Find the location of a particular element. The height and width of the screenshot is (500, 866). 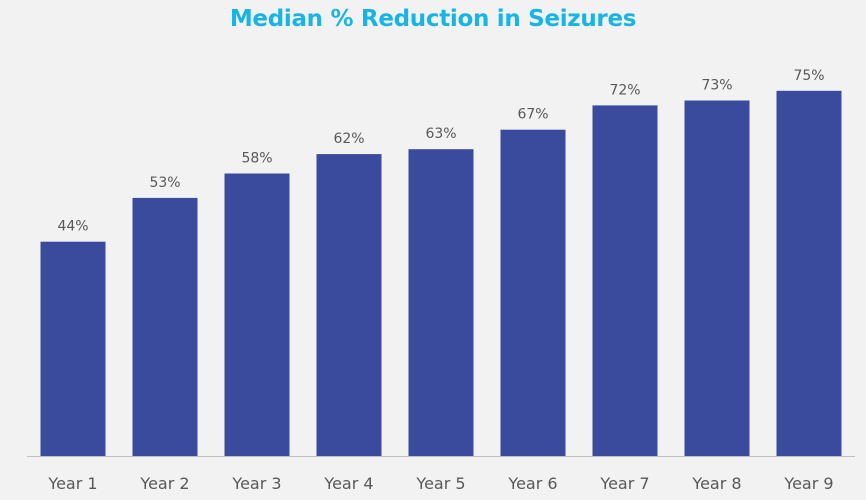

data-label-4: 62% is located at coordinates (348, 139).